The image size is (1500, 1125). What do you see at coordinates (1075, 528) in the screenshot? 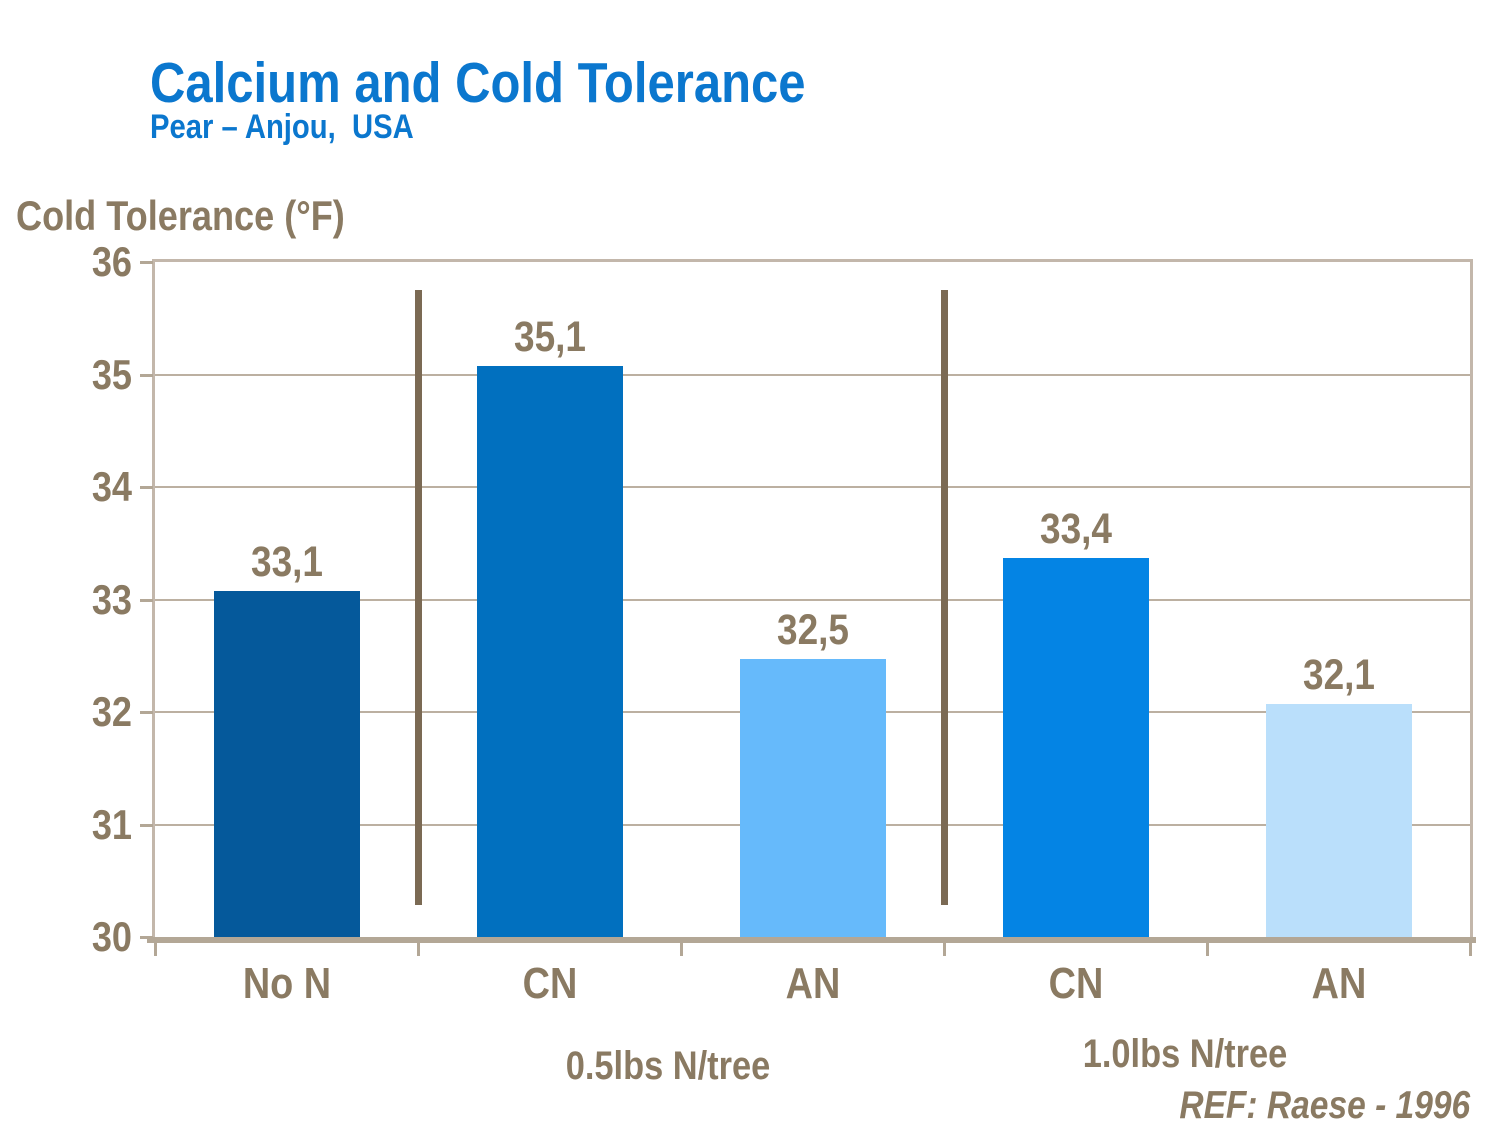
I see `bar-value-label: 33,4` at bounding box center [1075, 528].